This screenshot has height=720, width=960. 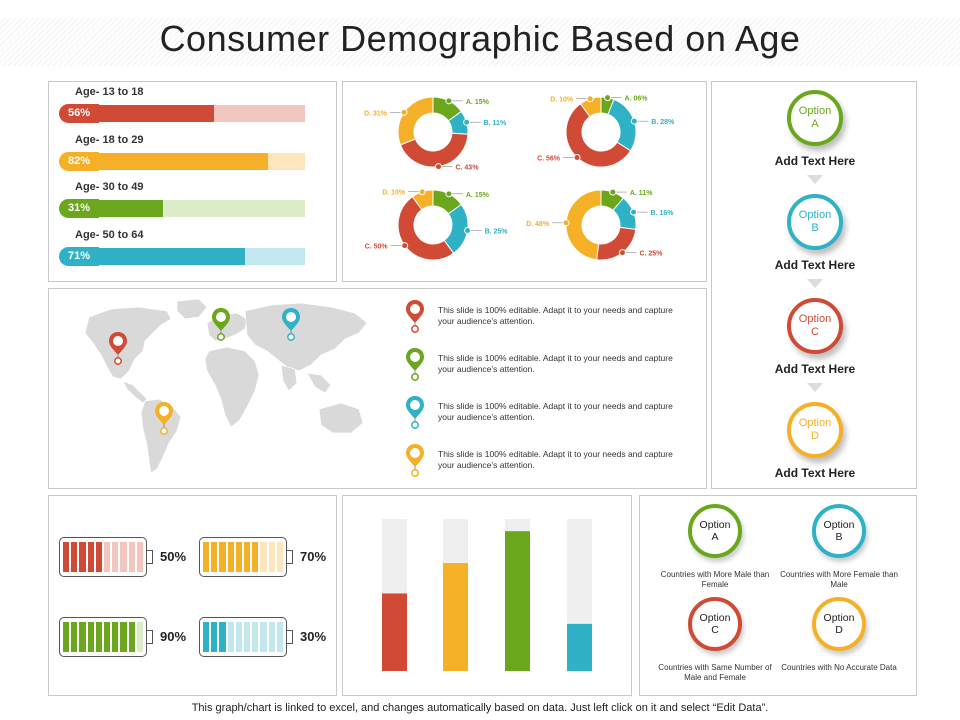 I want to click on south-america-shape, so click(x=161, y=436).